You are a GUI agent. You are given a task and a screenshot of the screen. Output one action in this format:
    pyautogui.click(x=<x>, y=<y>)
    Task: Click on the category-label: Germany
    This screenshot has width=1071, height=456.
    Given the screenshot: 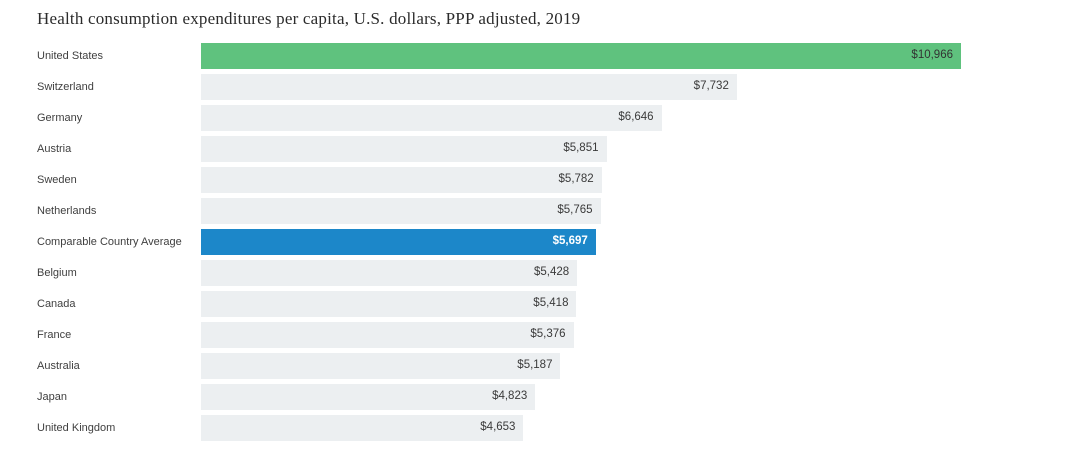 What is the action you would take?
    pyautogui.click(x=60, y=117)
    